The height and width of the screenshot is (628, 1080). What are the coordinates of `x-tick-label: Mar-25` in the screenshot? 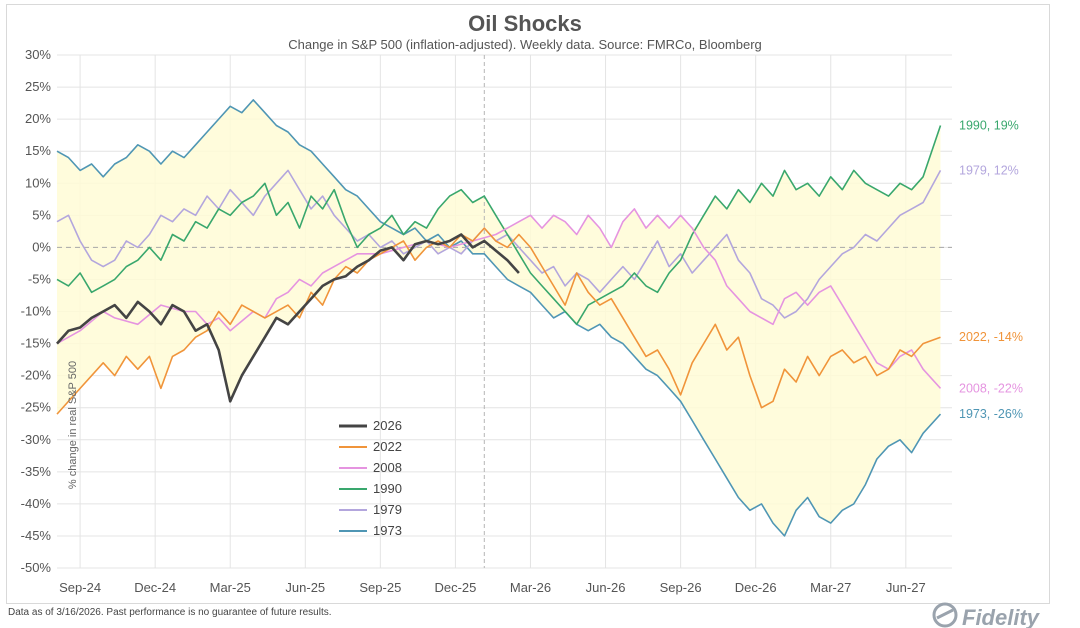 It's located at (230, 587).